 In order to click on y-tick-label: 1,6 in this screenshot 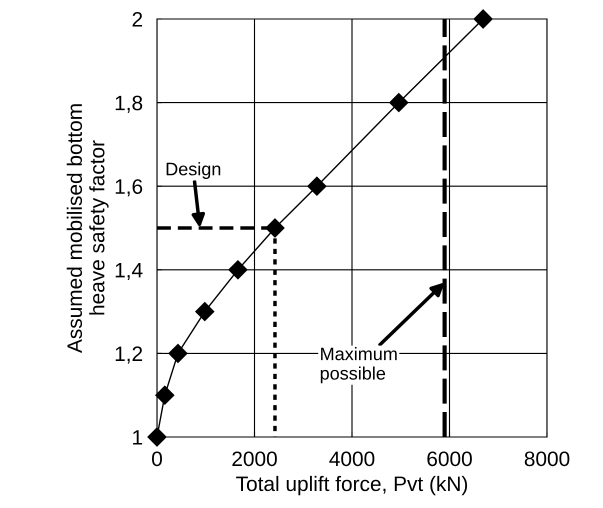, I will do `click(129, 187)`.